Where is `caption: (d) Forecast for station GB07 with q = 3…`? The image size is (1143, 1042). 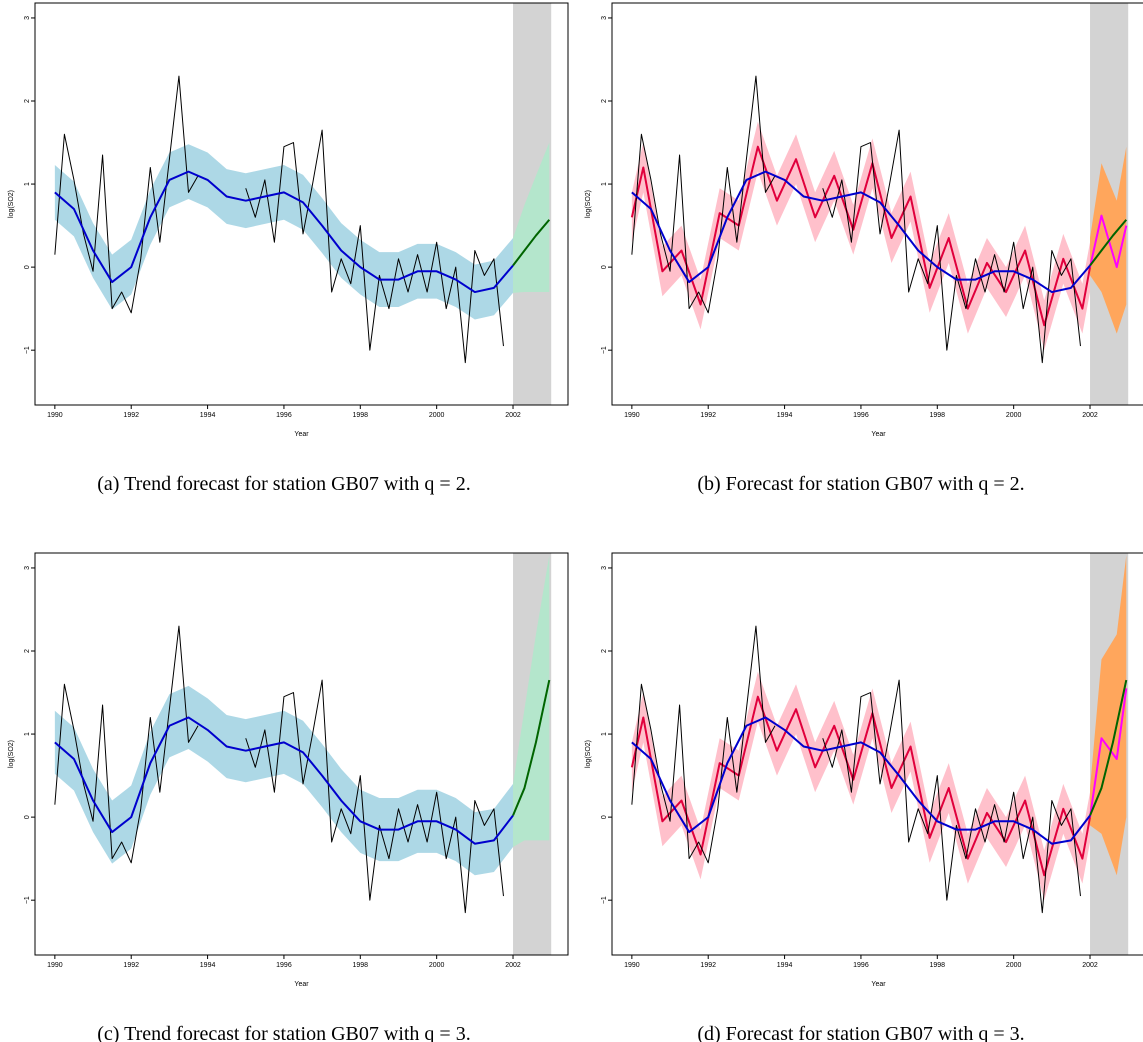 caption: (d) Forecast for station GB07 with q = 3… is located at coordinates (860, 1032).